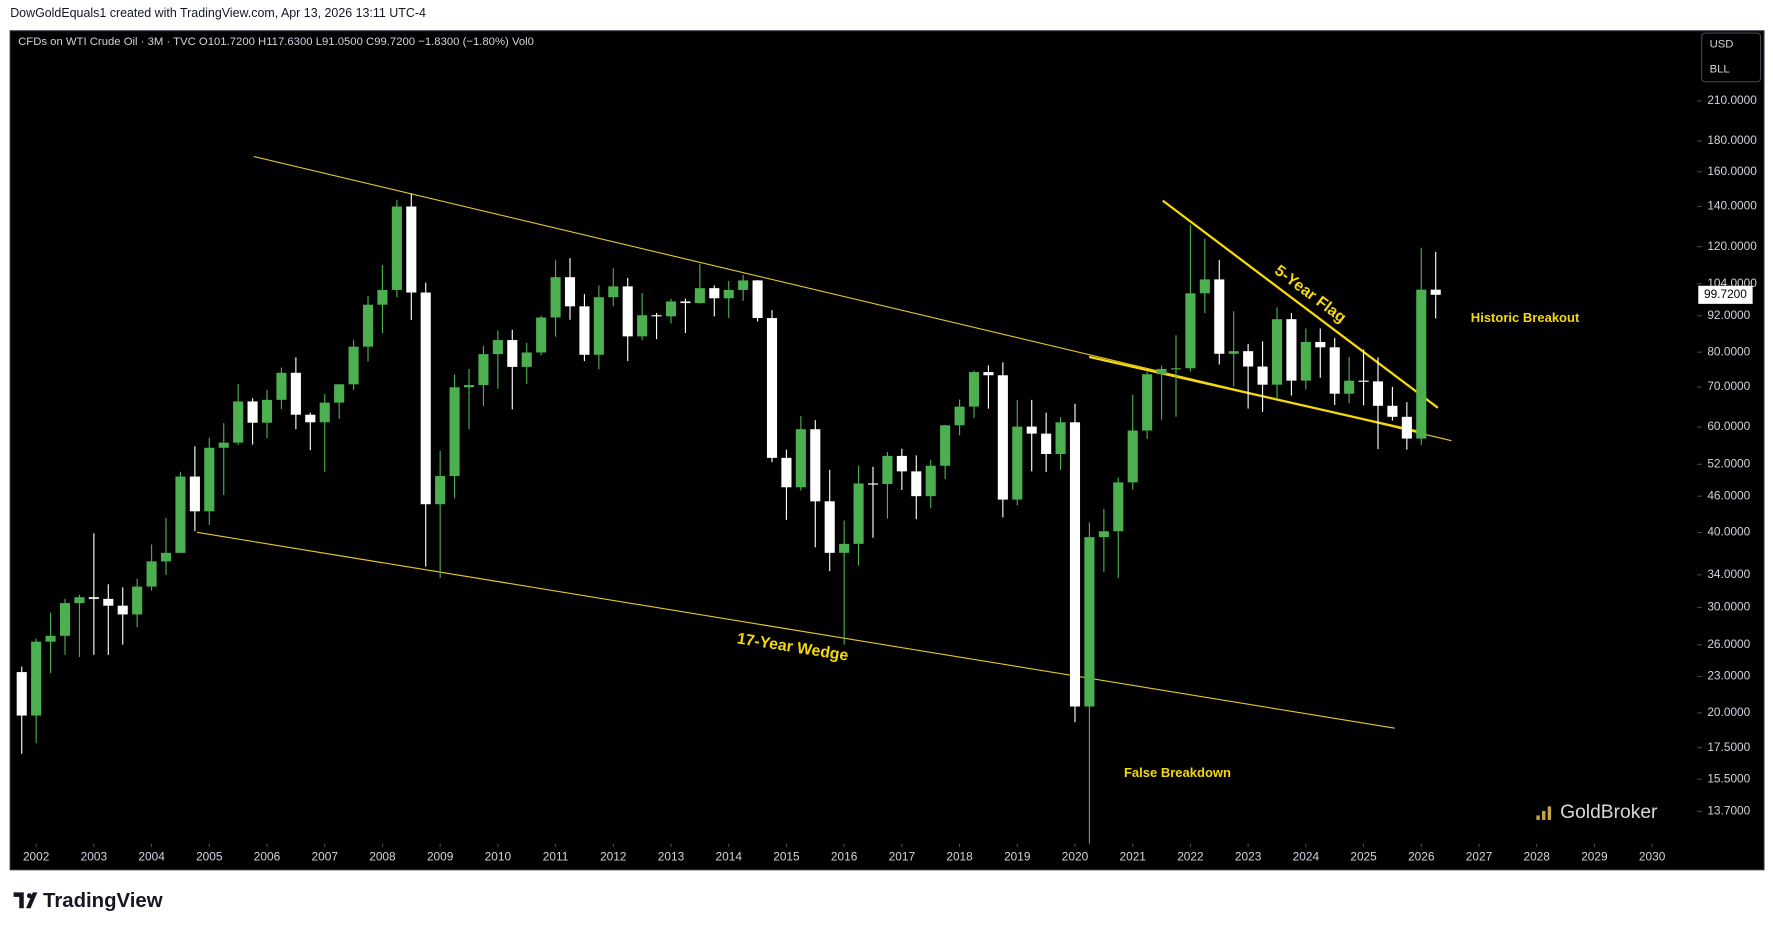 This screenshot has height=930, width=1773. Describe the element at coordinates (556, 856) in the screenshot. I see `x-tick-label: 2011` at that location.